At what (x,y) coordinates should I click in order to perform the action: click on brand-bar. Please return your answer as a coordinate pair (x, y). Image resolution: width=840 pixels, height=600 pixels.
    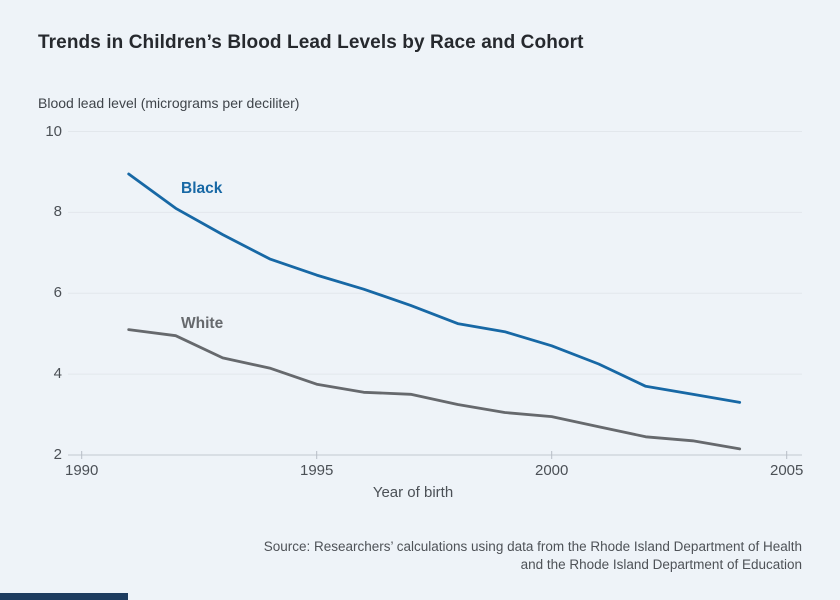
    Looking at the image, I should click on (64, 596).